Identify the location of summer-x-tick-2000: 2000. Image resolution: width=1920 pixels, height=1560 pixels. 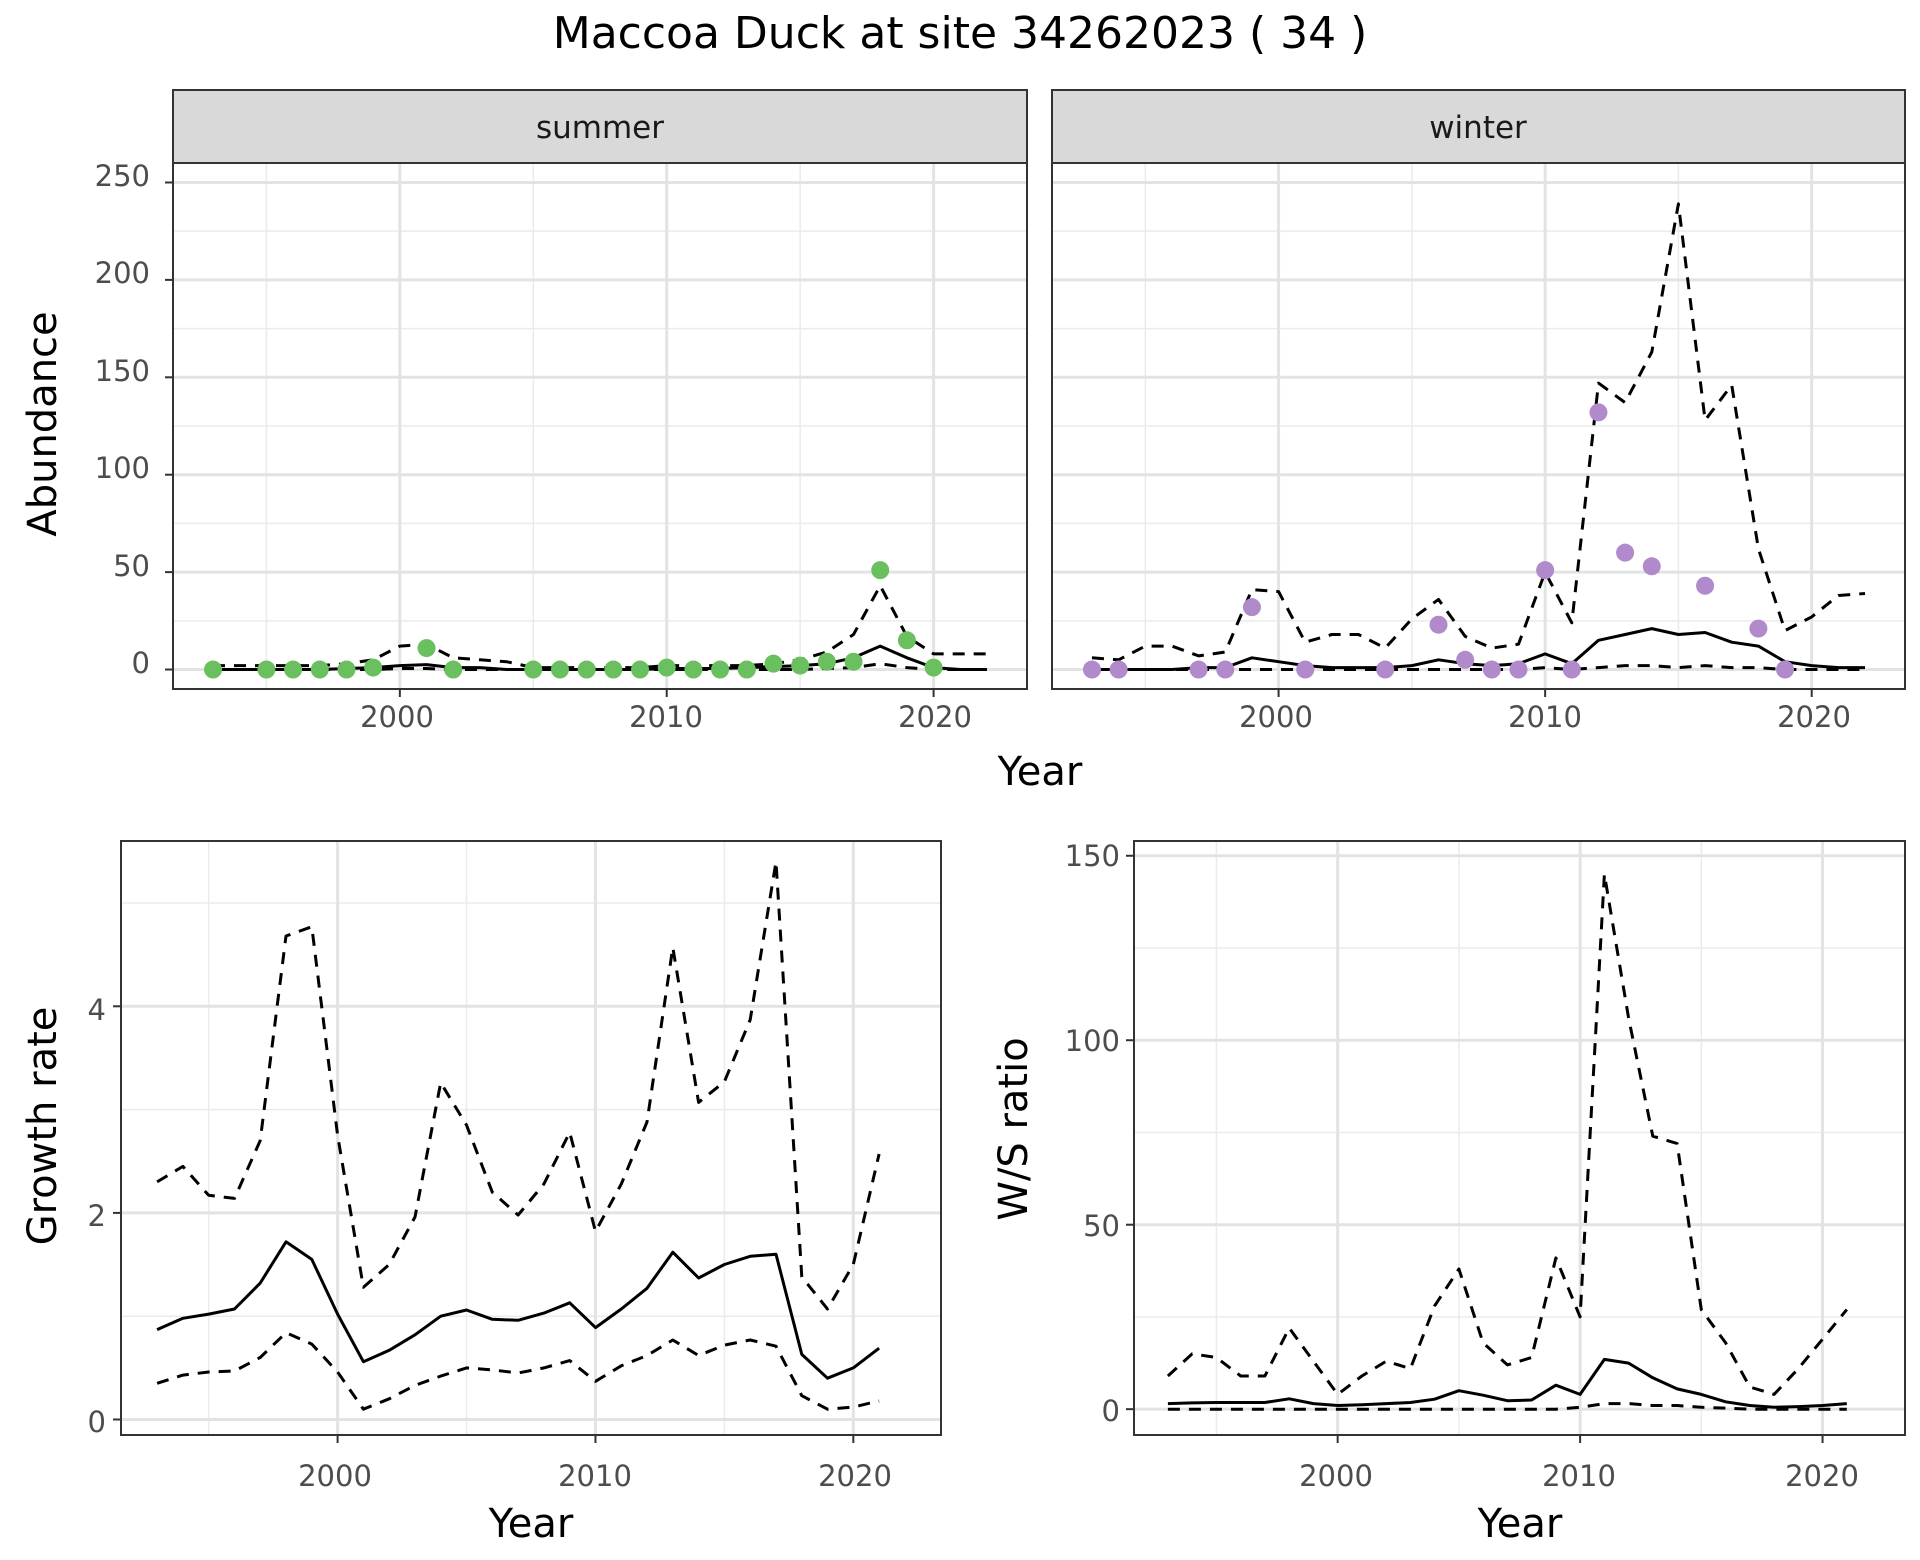
(397, 717).